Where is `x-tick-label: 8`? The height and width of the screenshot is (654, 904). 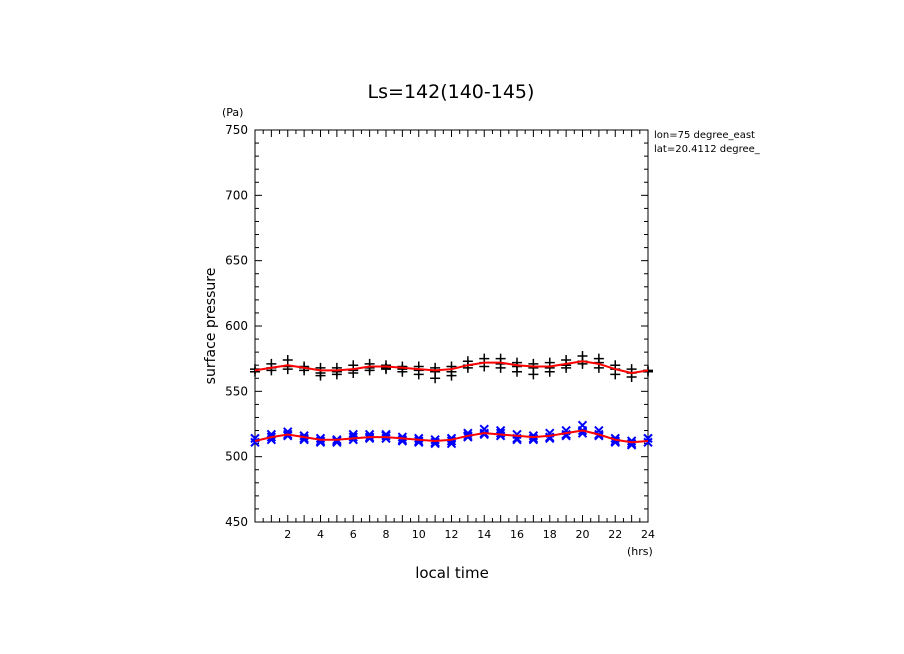
x-tick-label: 8 is located at coordinates (386, 534).